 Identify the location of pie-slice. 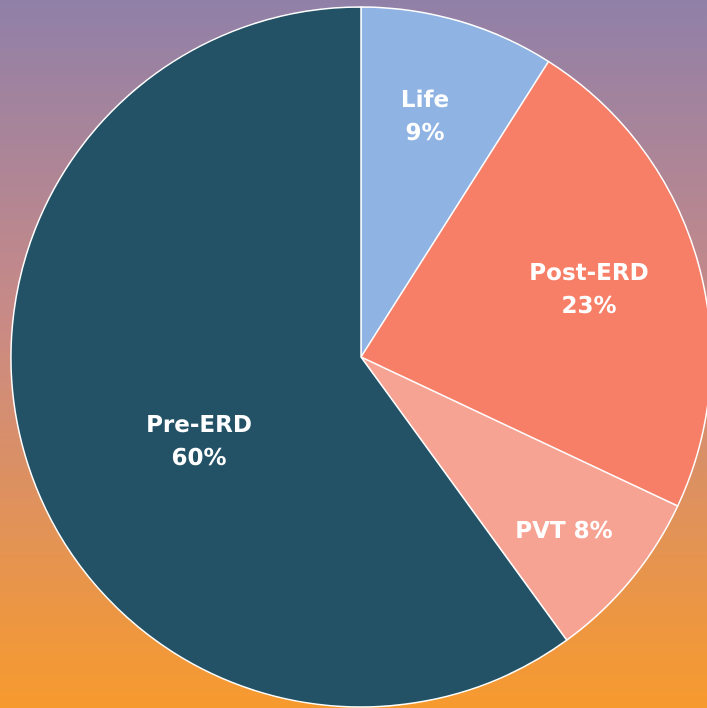
(455, 183).